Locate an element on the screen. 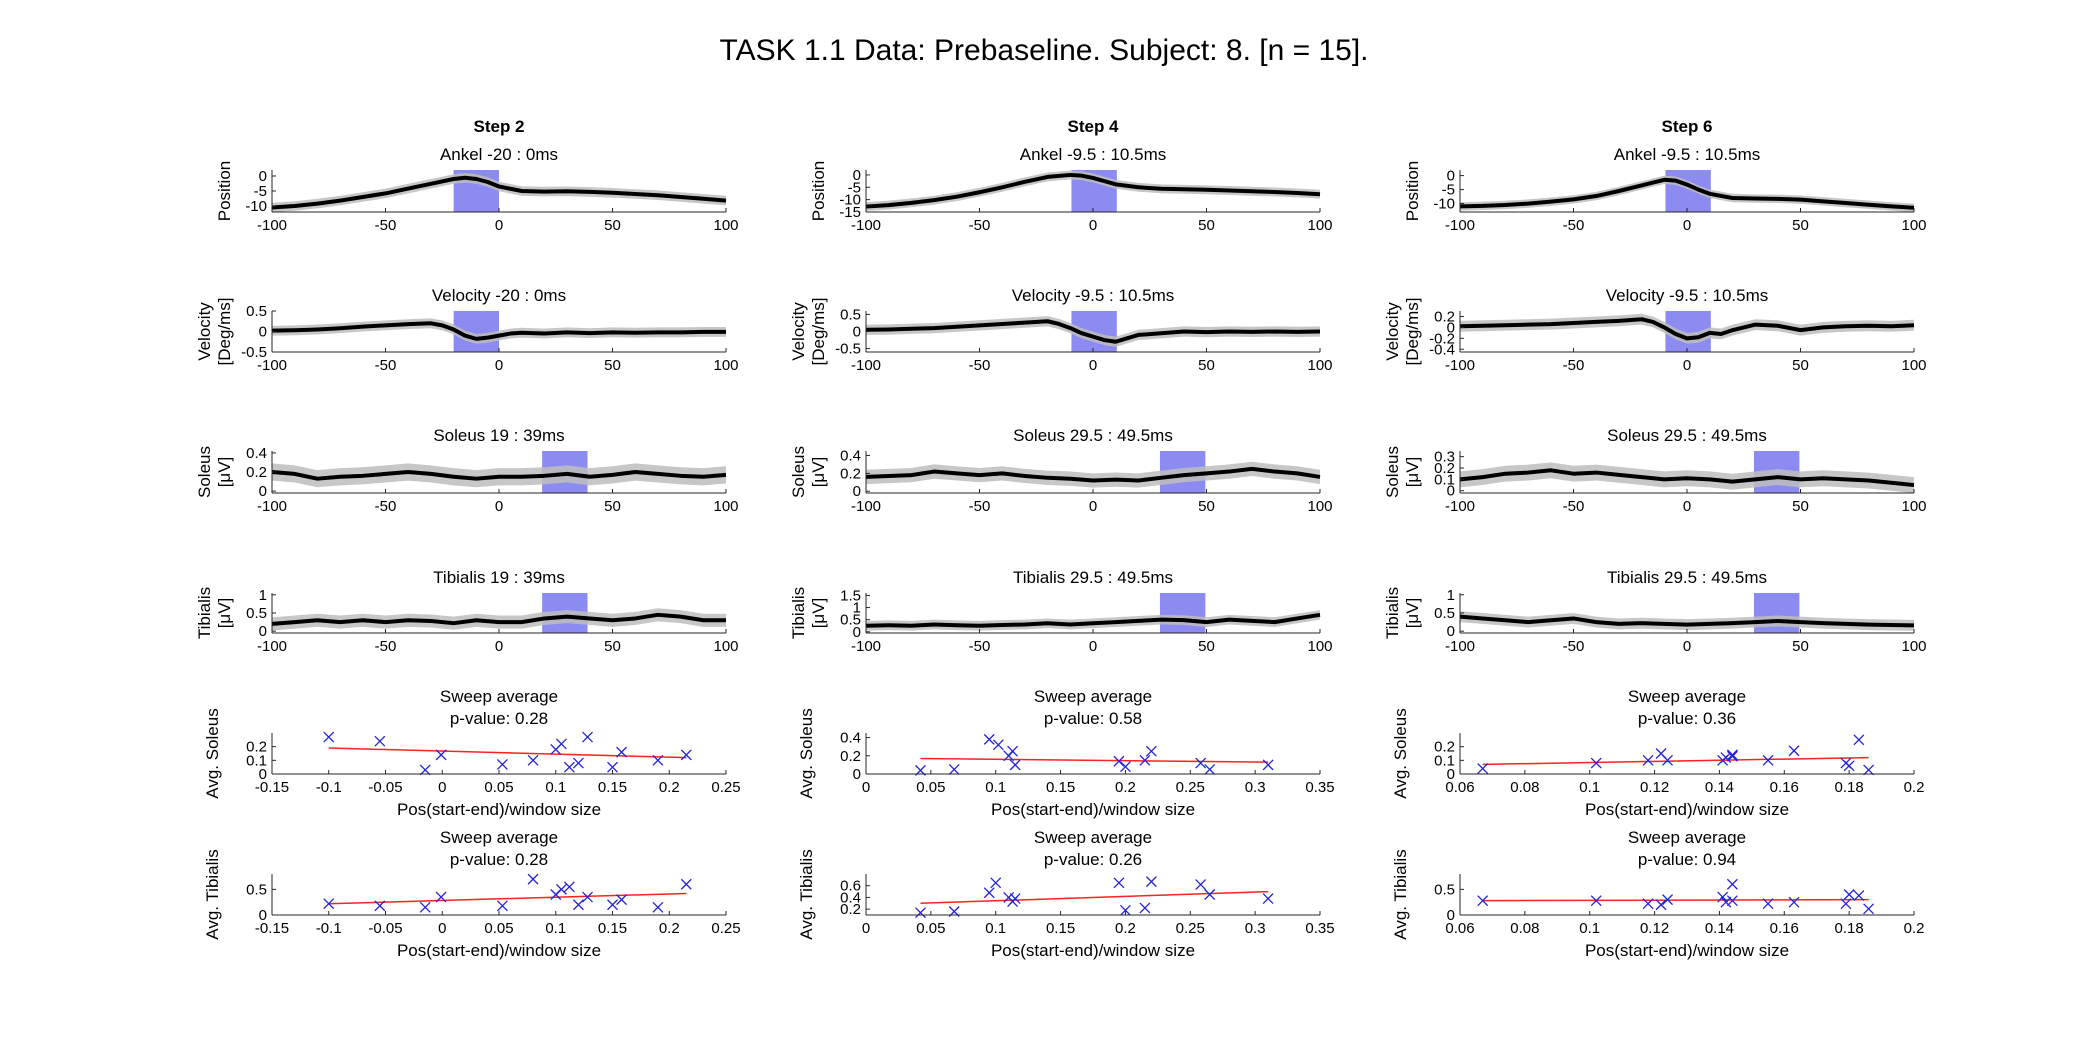 This screenshot has height=1037, width=2088. xtick-label-s2-sol-0: -100 is located at coordinates (272, 506).